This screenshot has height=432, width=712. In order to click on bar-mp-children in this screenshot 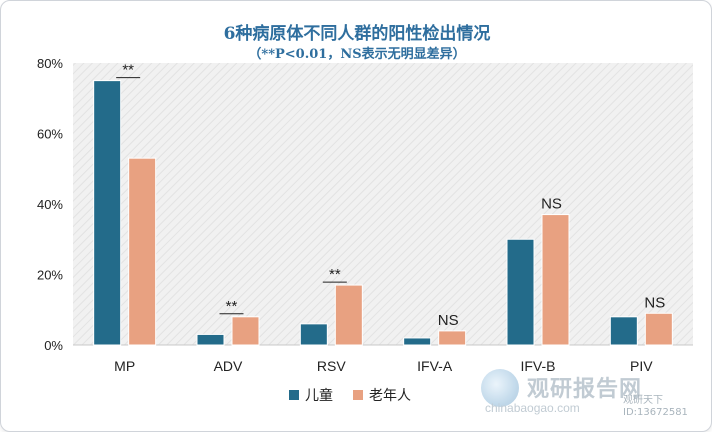, I will do `click(107, 213)`.